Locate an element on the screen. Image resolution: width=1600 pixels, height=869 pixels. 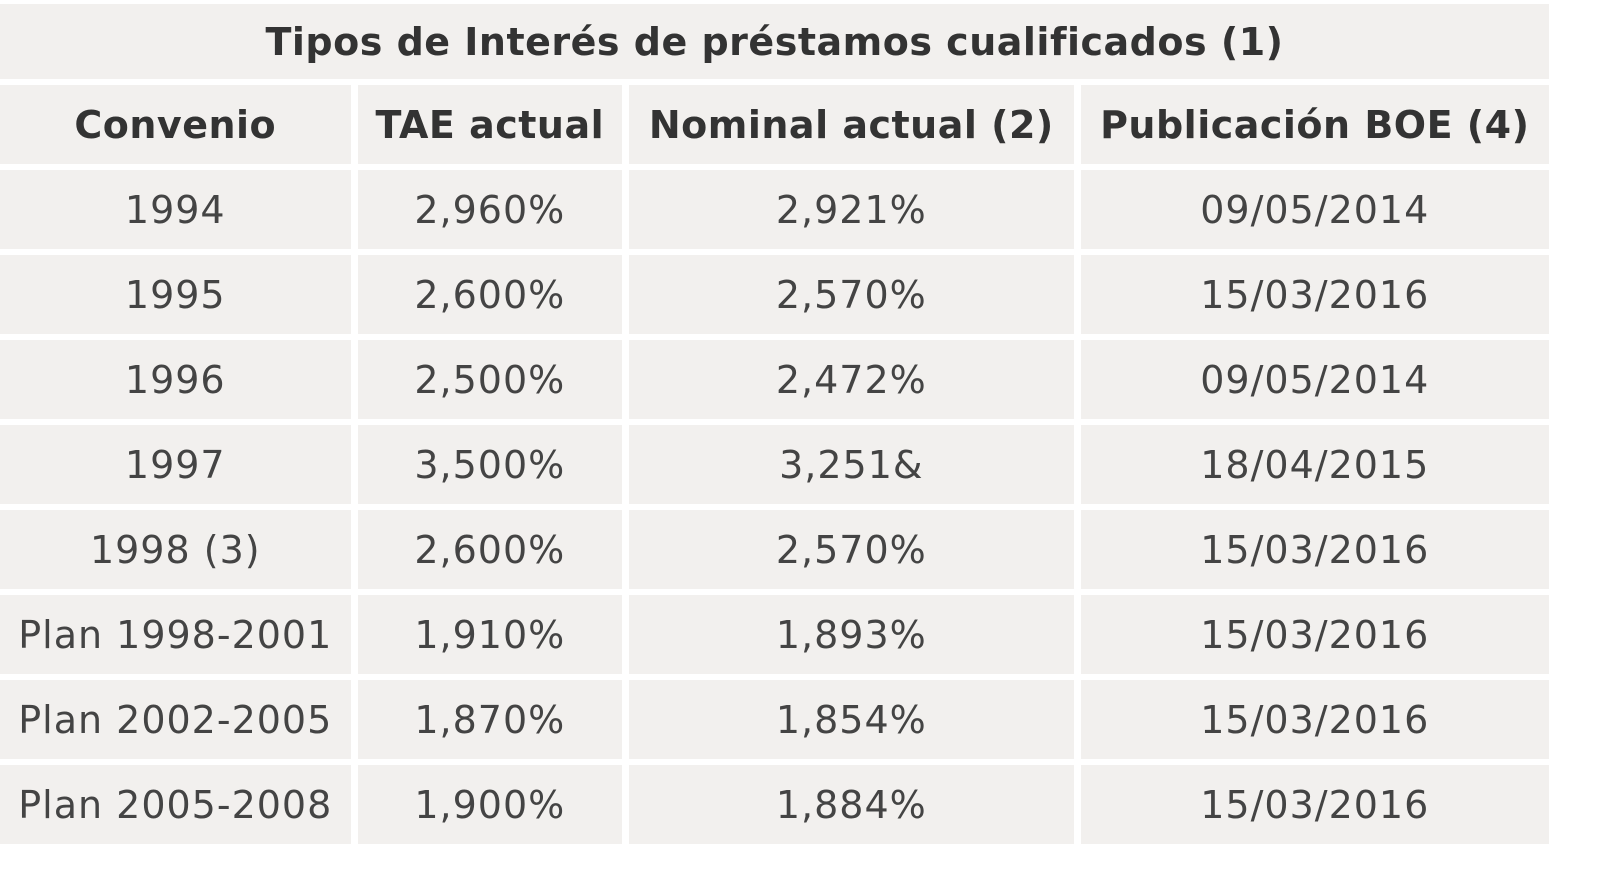
column-header-boe: Publicación BOE (4) is located at coordinates (1314, 124).